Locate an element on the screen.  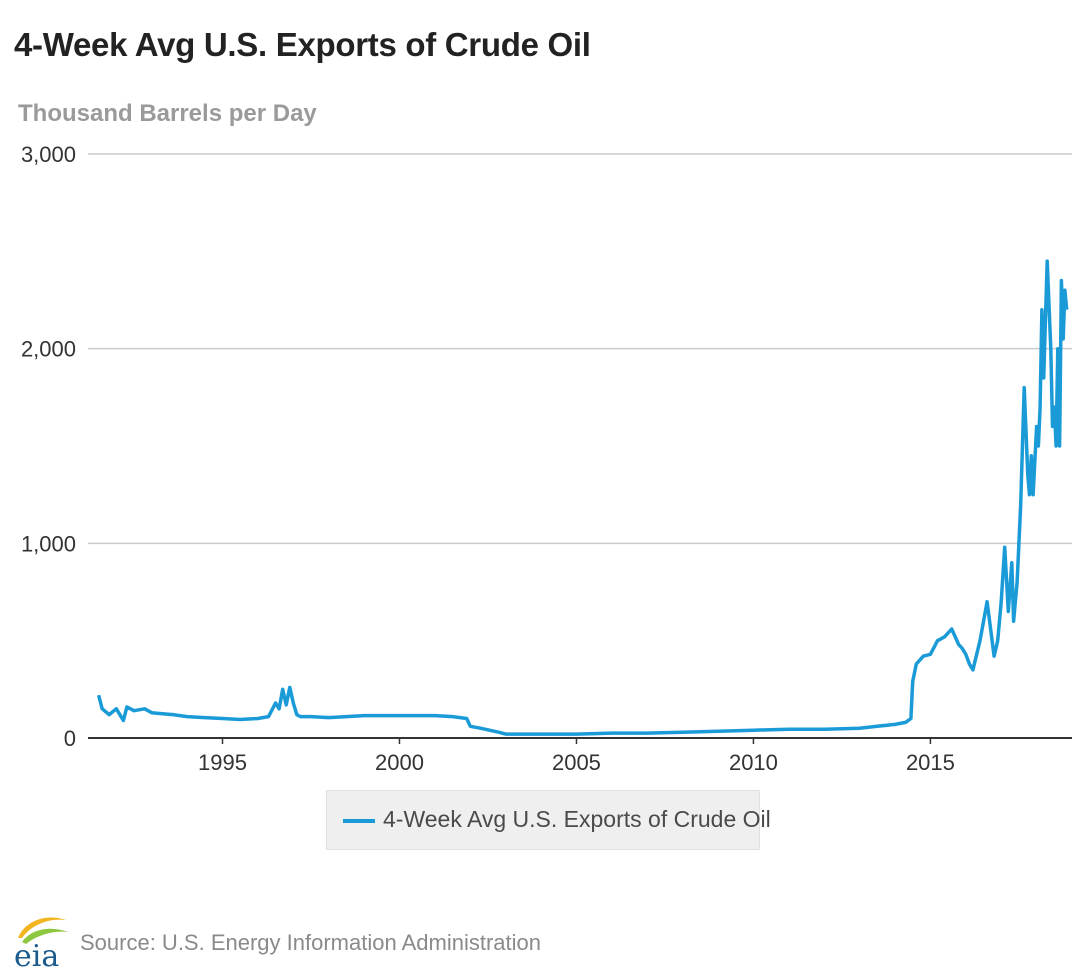
x-tick-label: 2015 is located at coordinates (930, 762).